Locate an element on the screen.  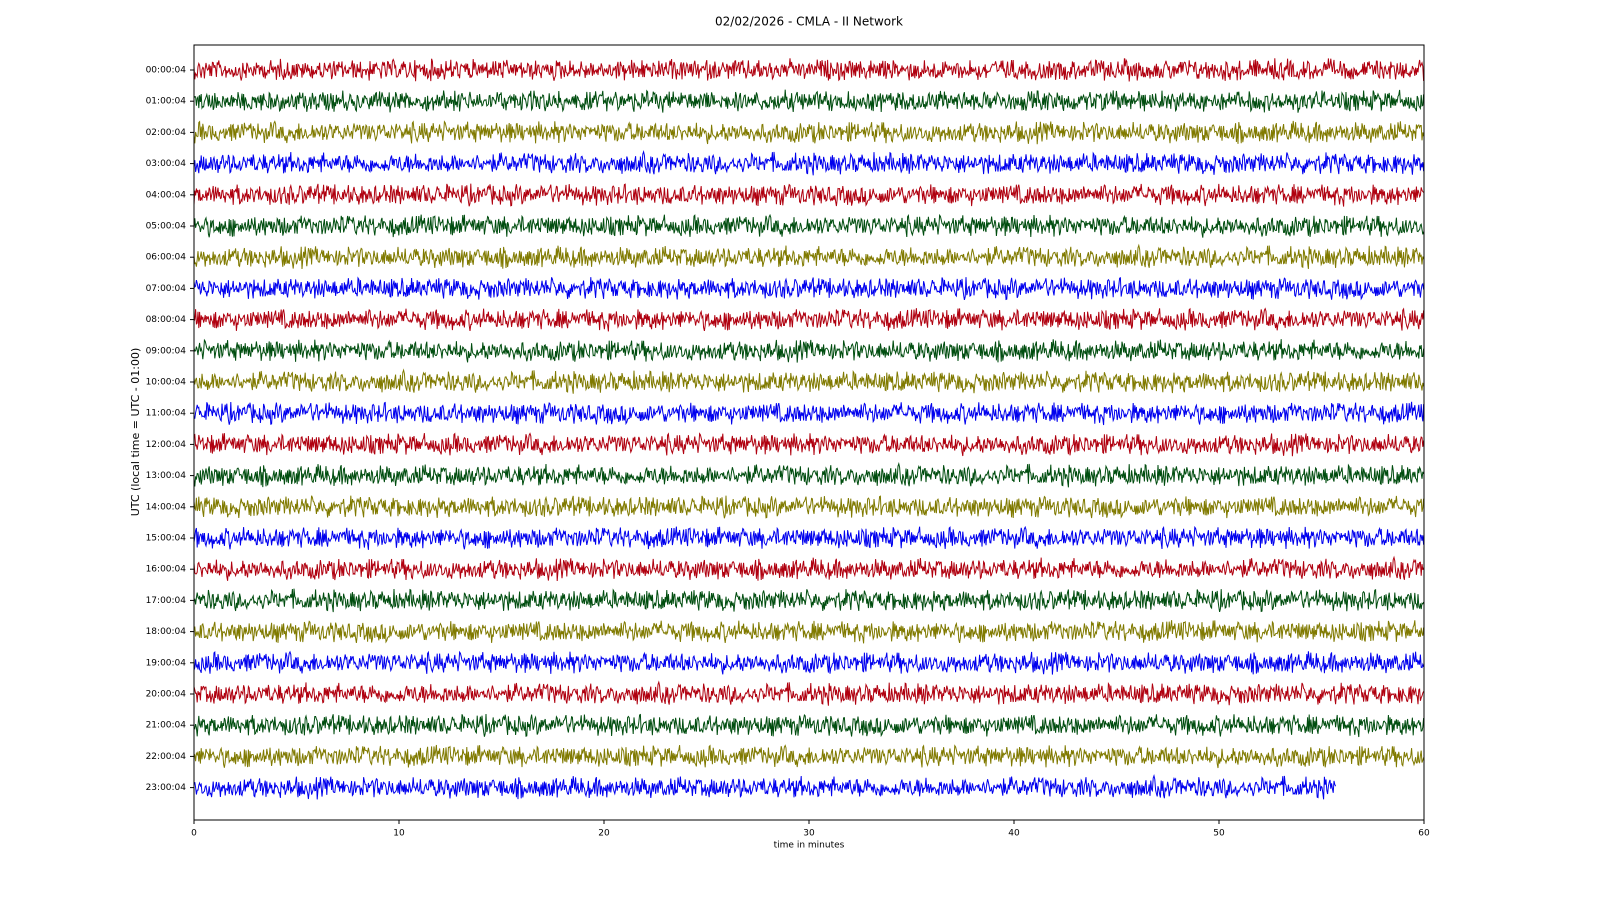
x-tick-label: 60 is located at coordinates (1424, 834).